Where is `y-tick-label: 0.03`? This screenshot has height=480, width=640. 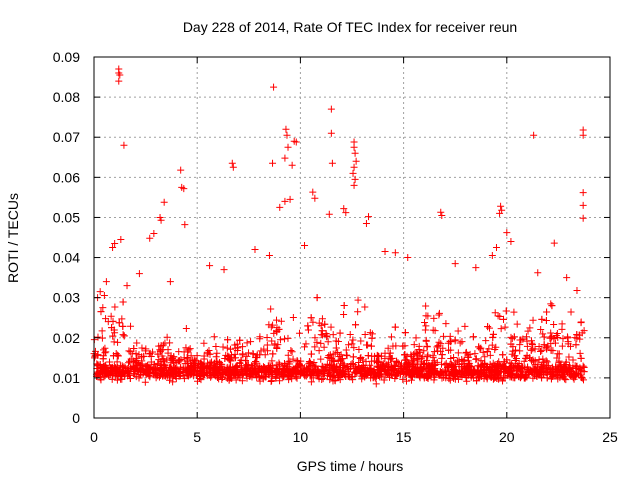 y-tick-label: 0.03 is located at coordinates (66, 298).